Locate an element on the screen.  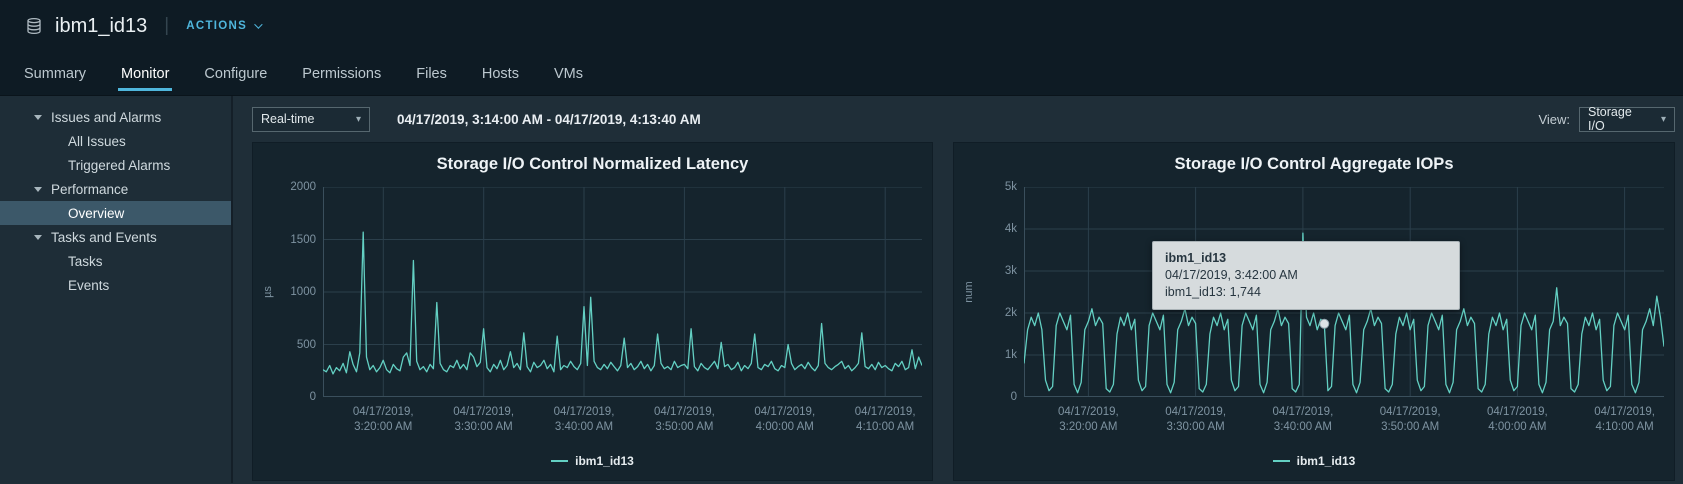
object-header: ibm1_id13 | ACTIONS is located at coordinates (841, 26).